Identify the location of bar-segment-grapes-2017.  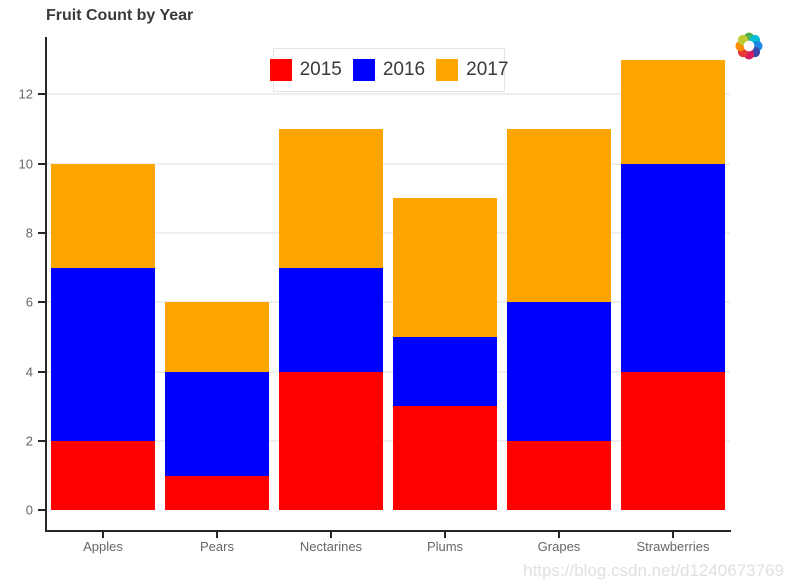
(559, 215).